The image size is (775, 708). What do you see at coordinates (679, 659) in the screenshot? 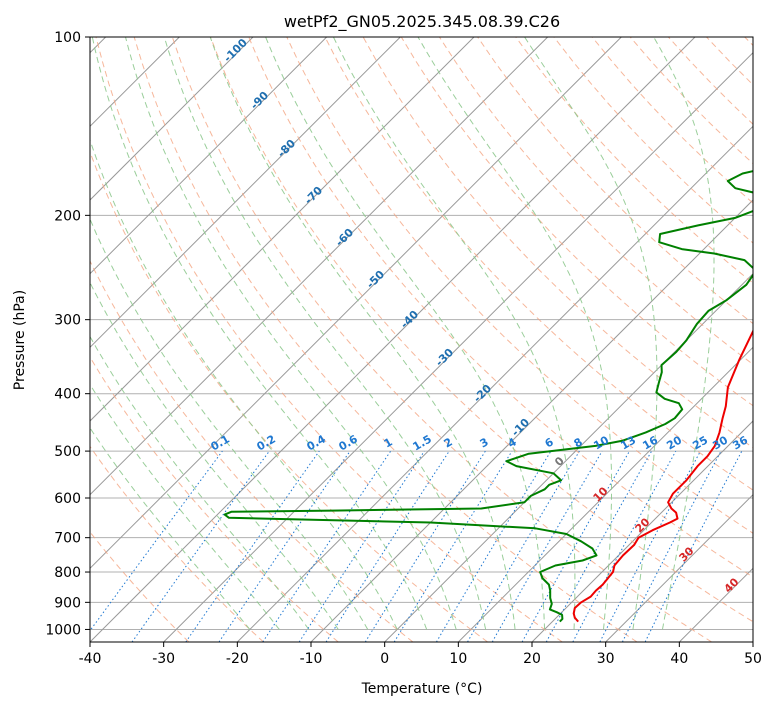
I see `x-tick-label: 40` at bounding box center [679, 659].